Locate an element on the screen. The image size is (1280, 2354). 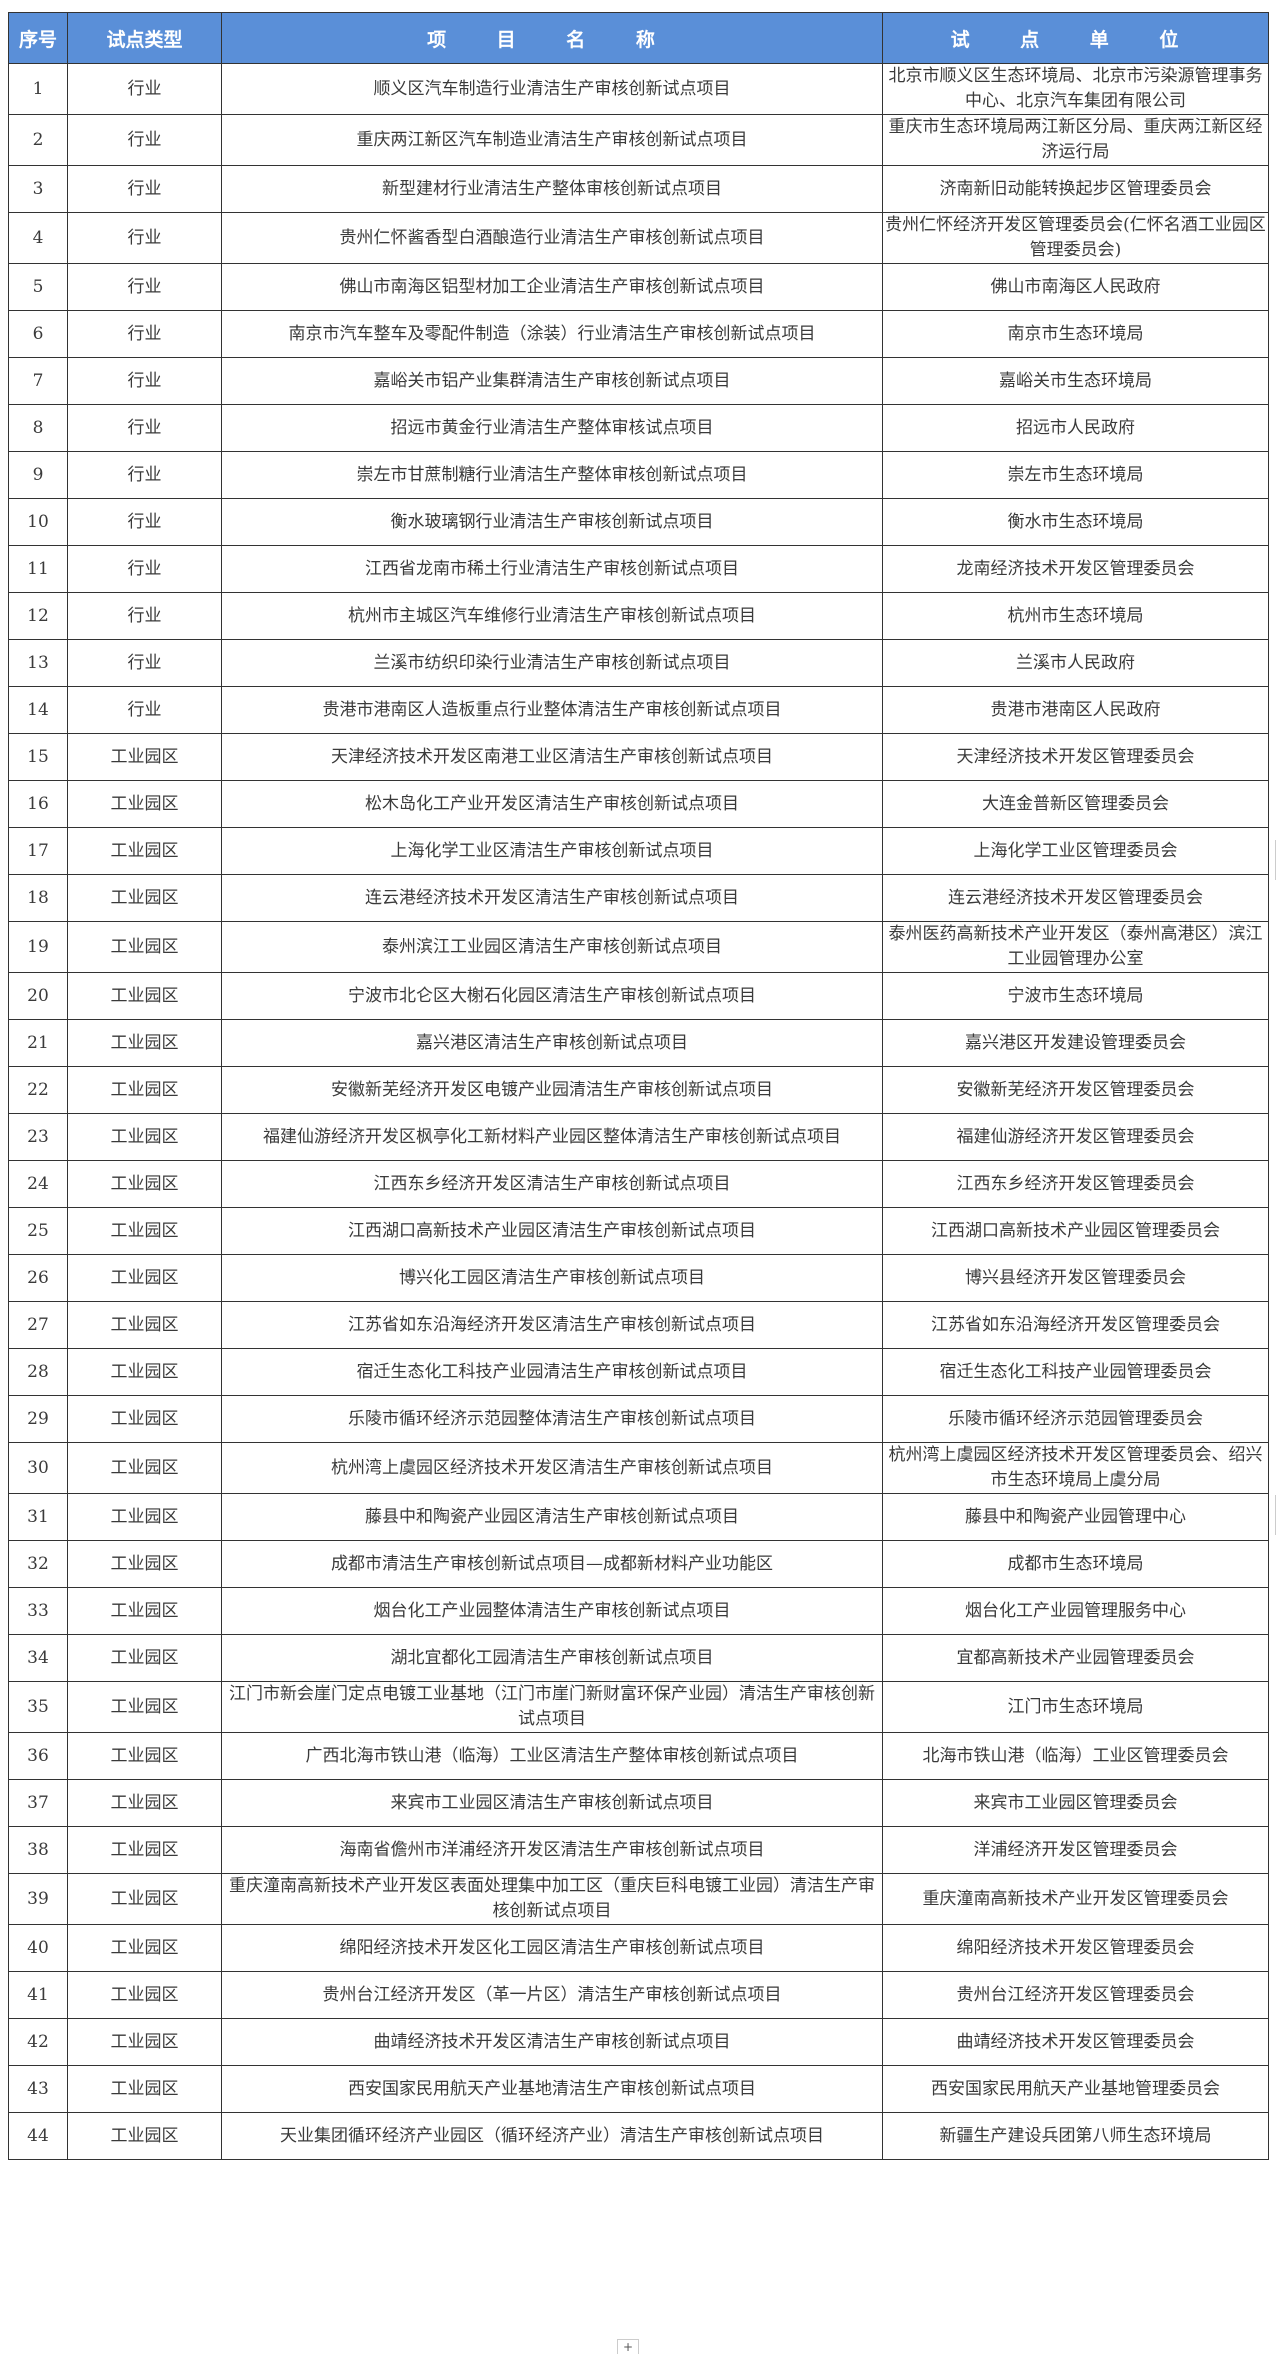
pilot-unit: 乐陵市循环经济示范园管理委员会 is located at coordinates (1075, 1419).